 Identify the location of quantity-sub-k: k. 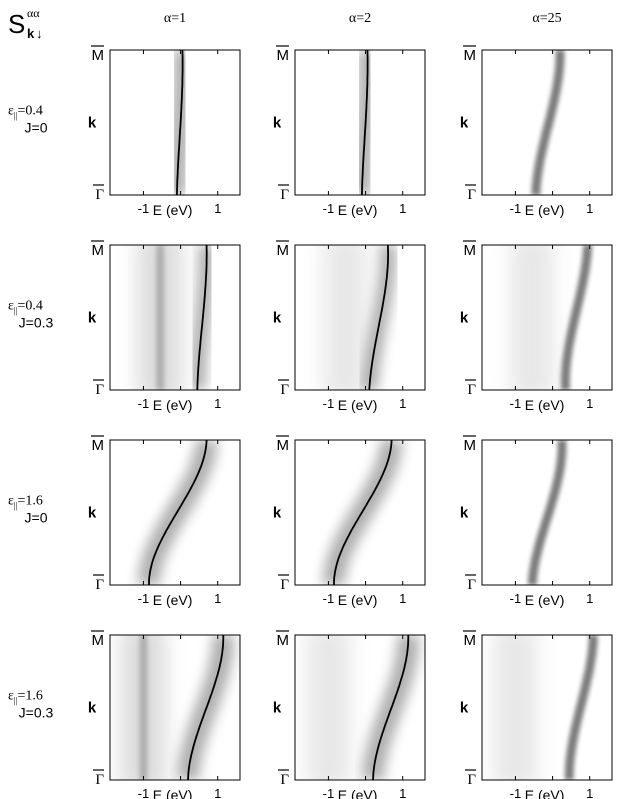
(31, 33).